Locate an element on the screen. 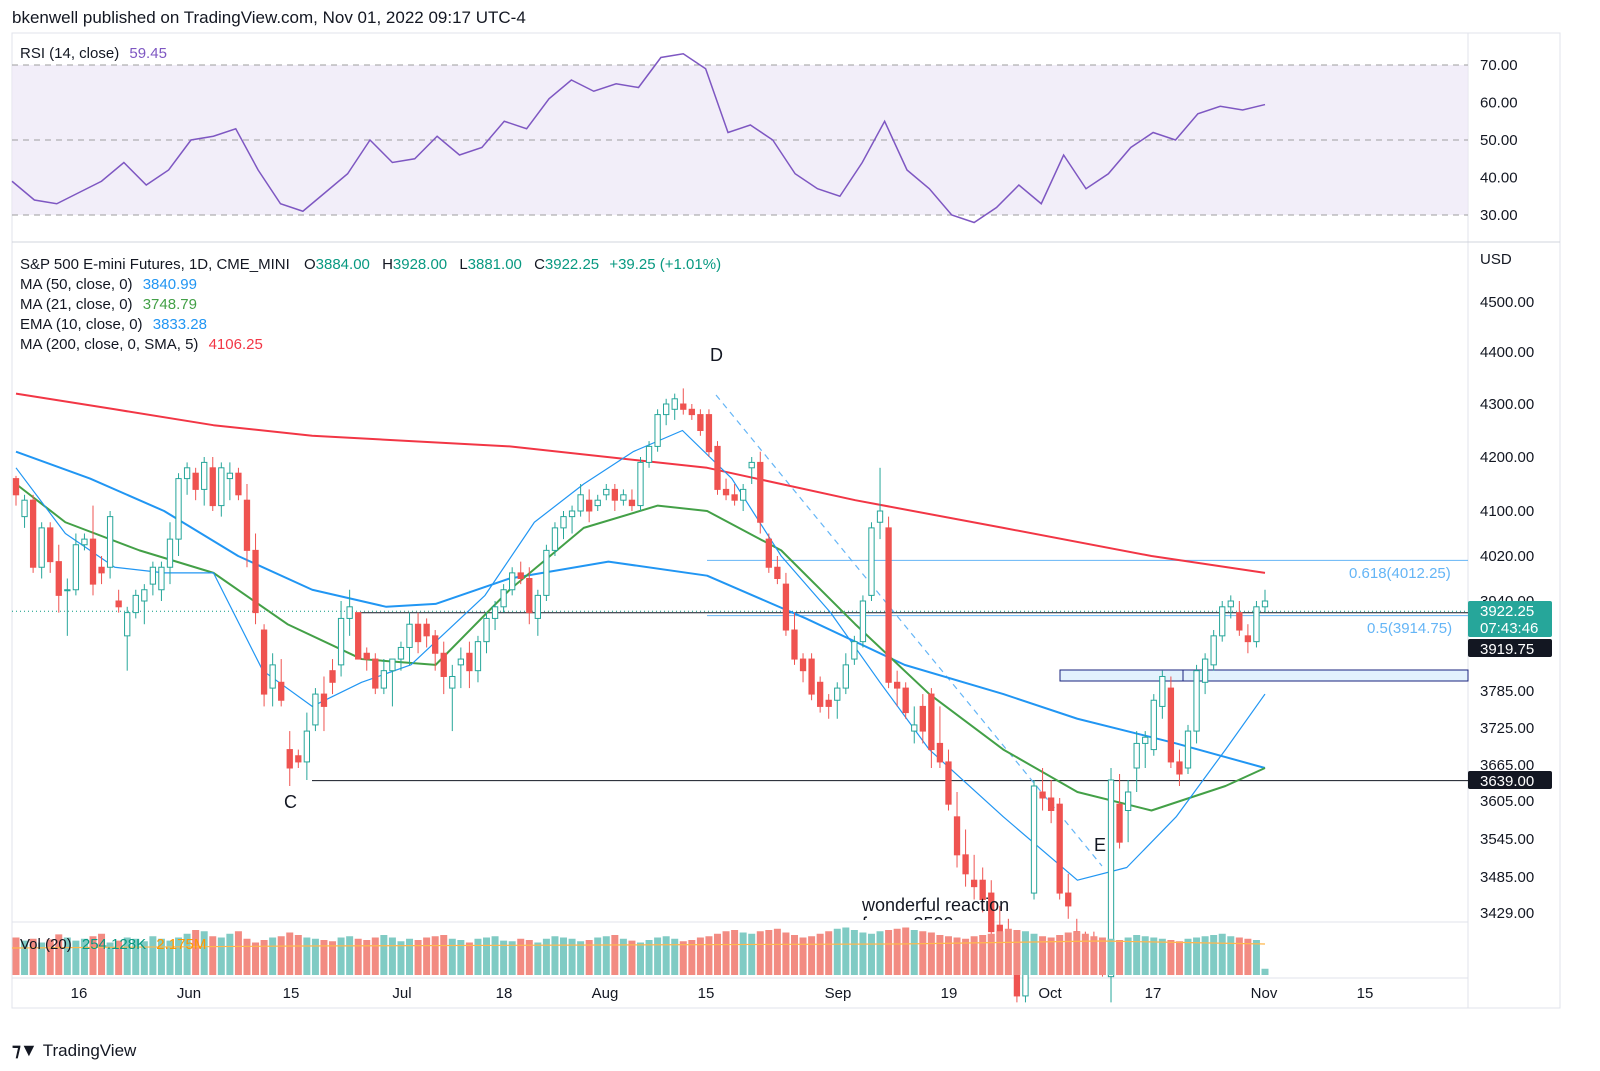  currency-label: USD is located at coordinates (1496, 259).